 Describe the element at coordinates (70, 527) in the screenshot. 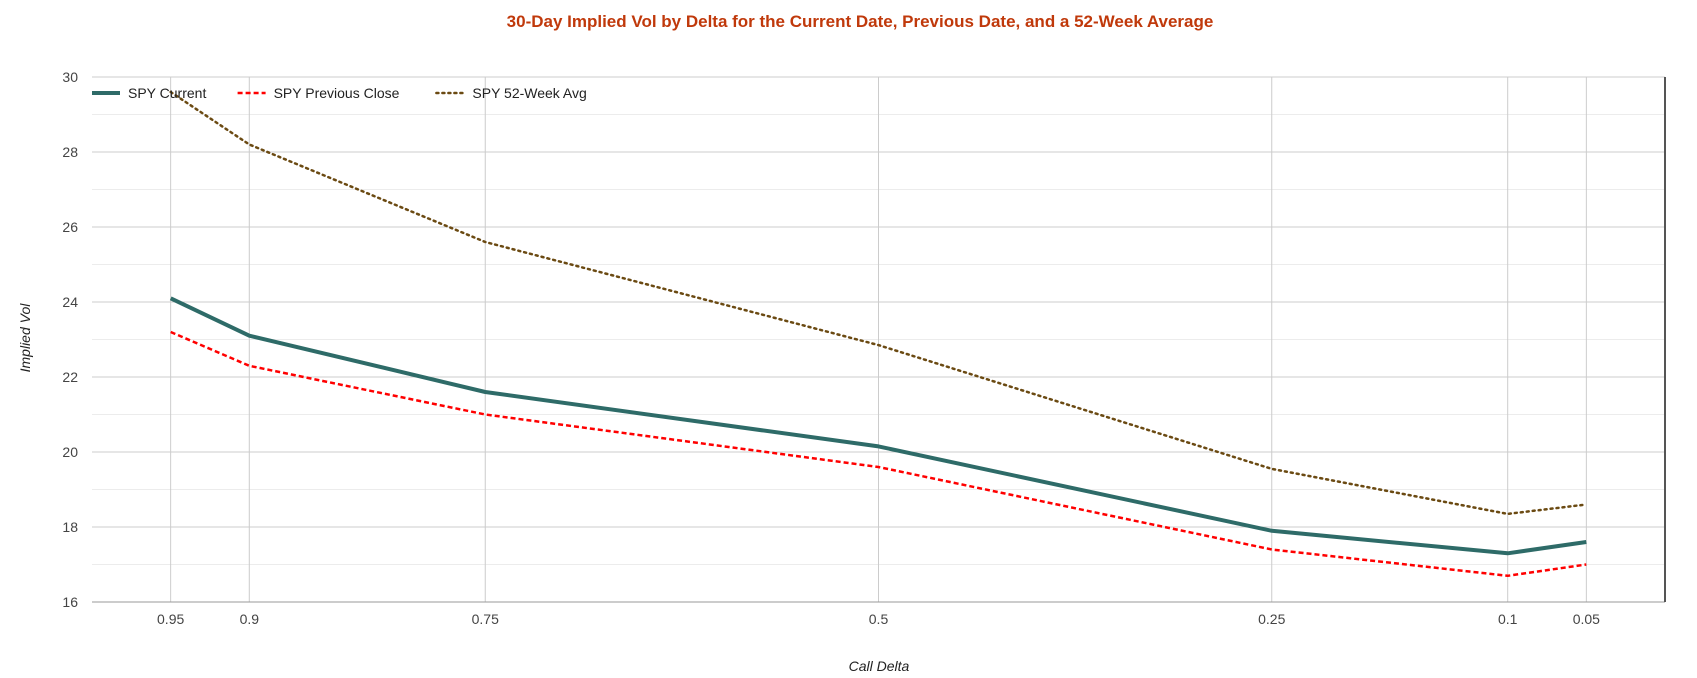

I see `y-tick-label: 18` at that location.